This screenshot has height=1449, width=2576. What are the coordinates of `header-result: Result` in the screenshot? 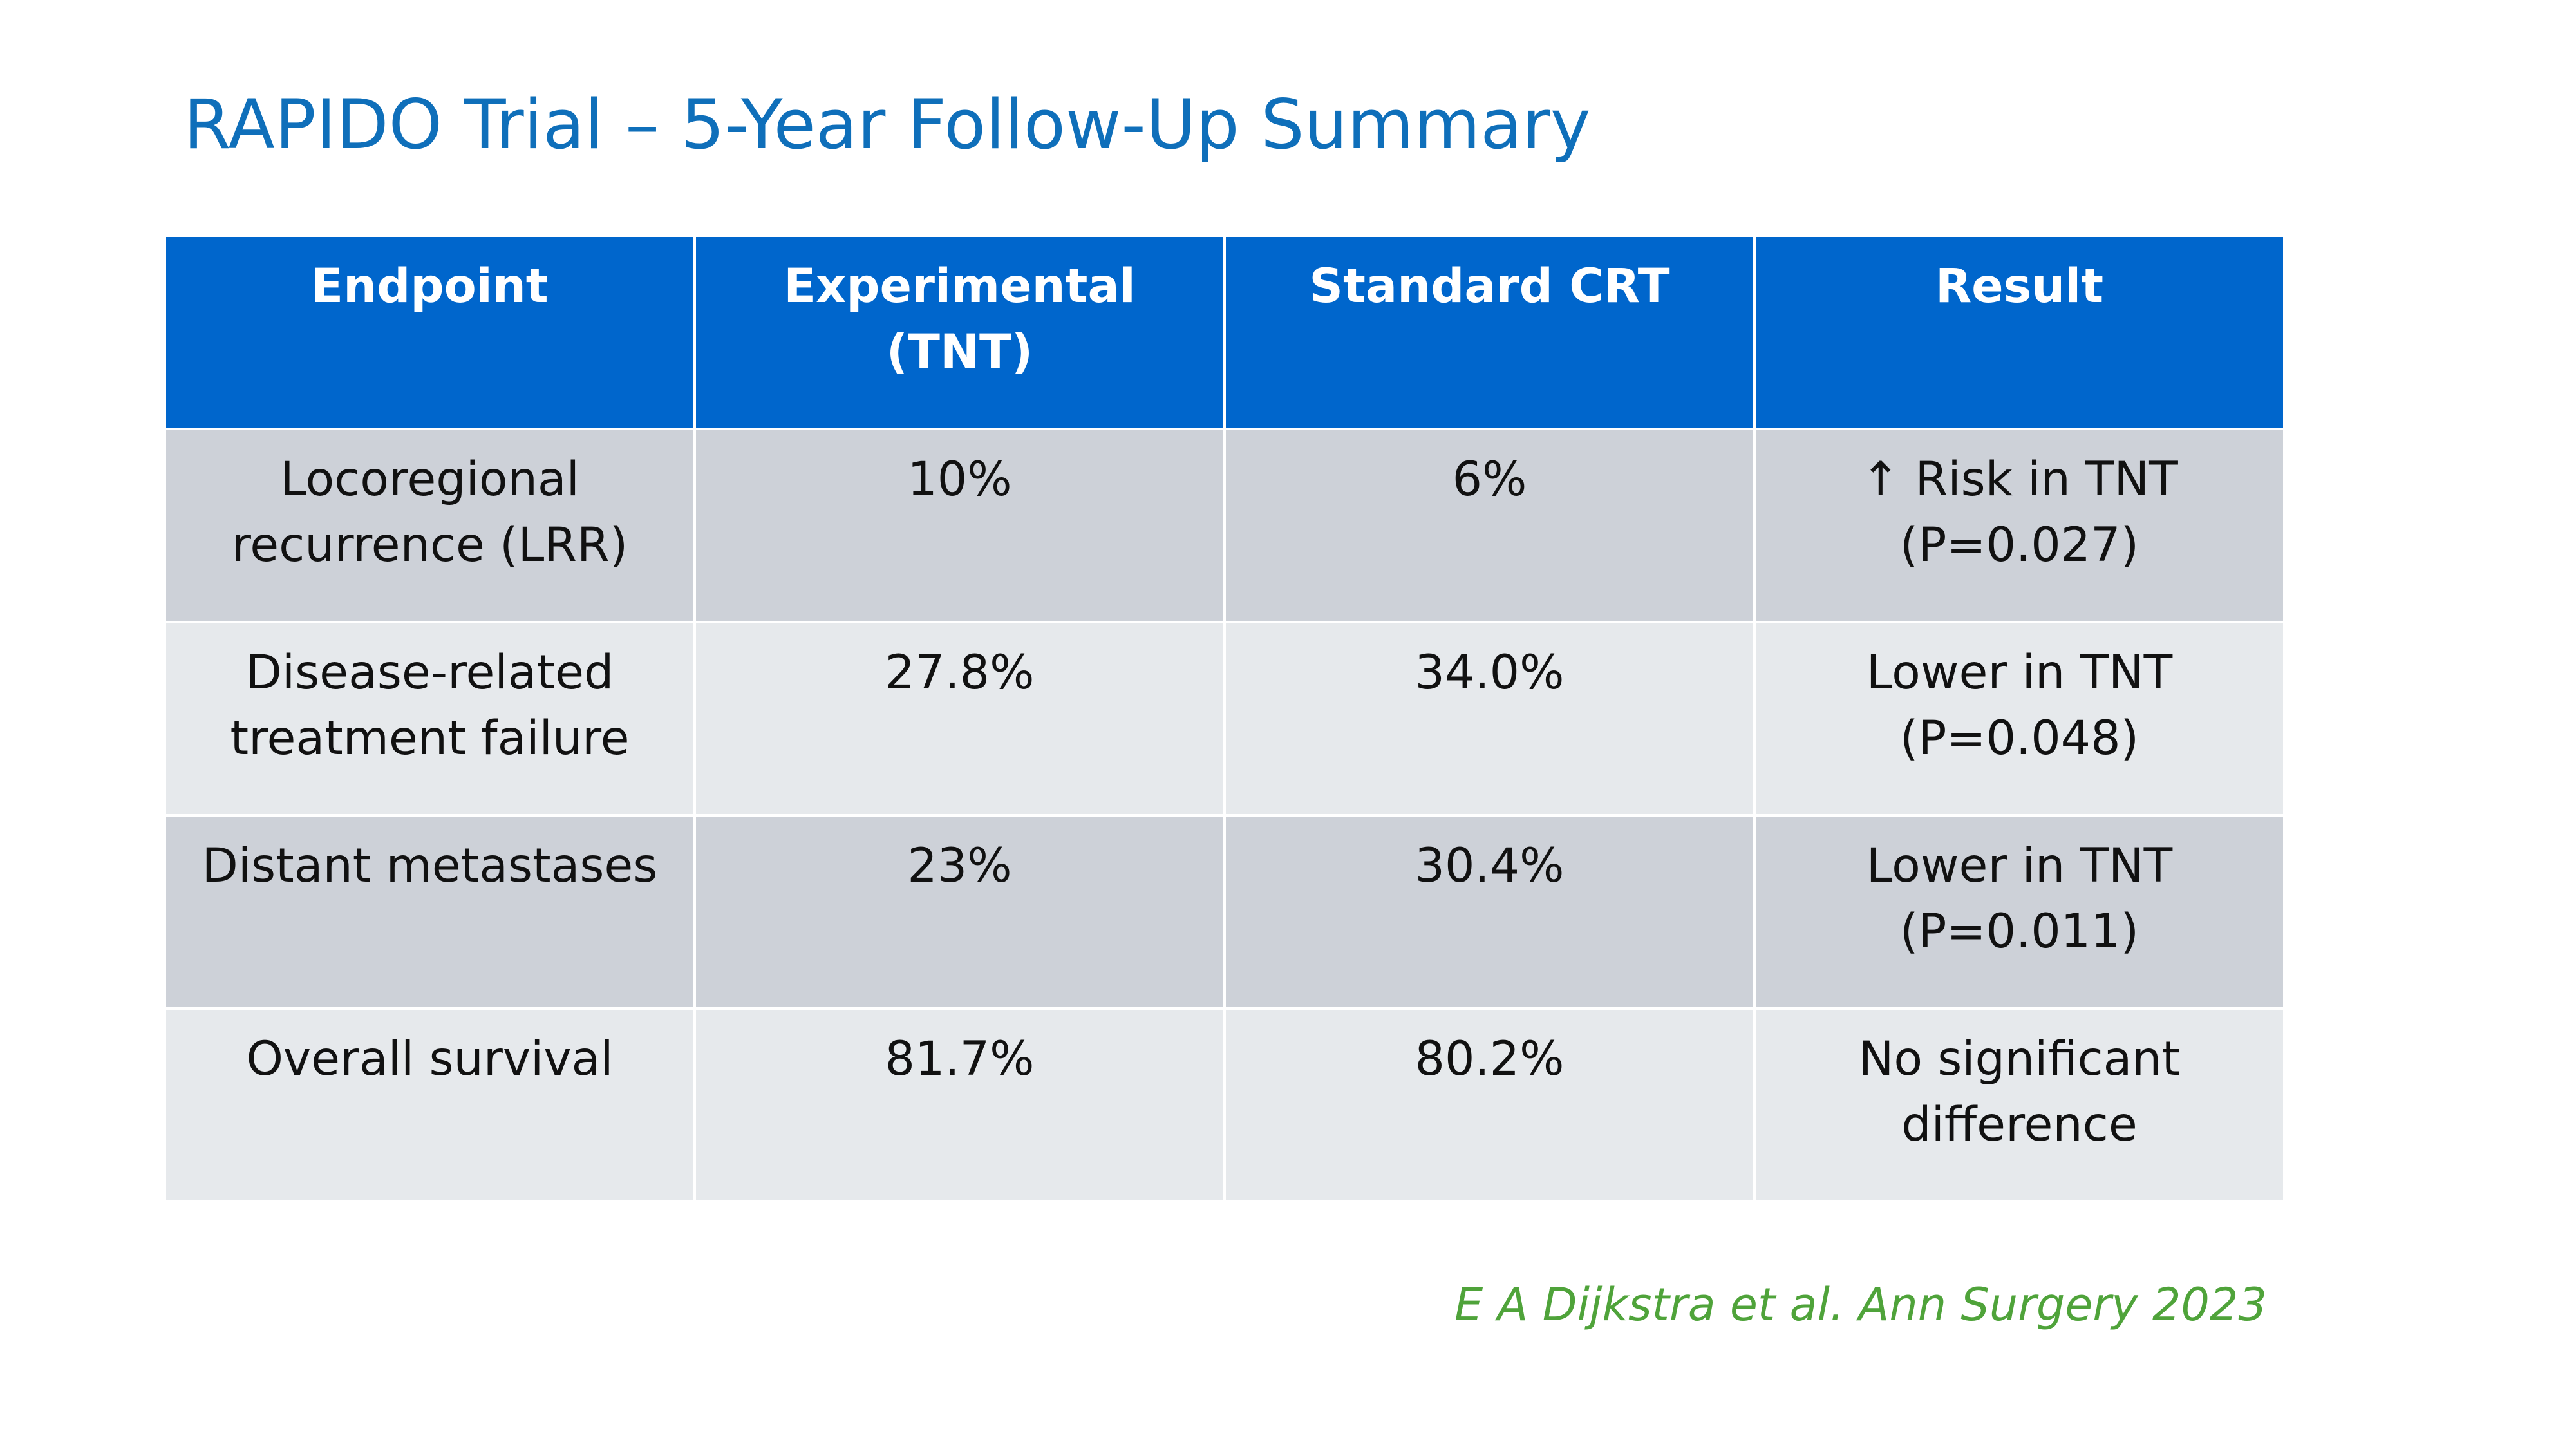 It's located at (2019, 332).